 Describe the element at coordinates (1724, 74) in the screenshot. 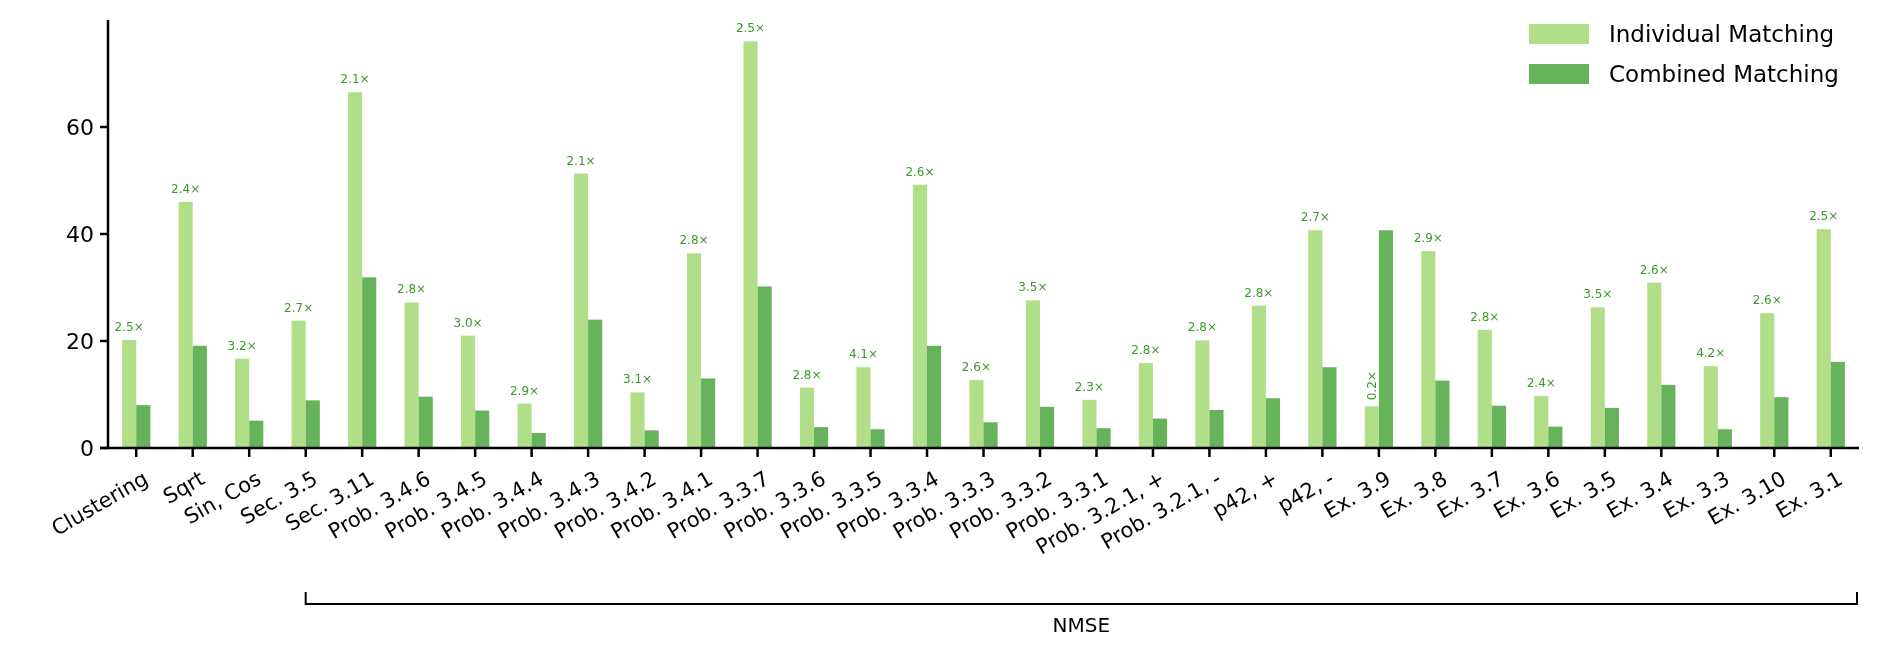

I see `legend-label: Combined Matching` at that location.